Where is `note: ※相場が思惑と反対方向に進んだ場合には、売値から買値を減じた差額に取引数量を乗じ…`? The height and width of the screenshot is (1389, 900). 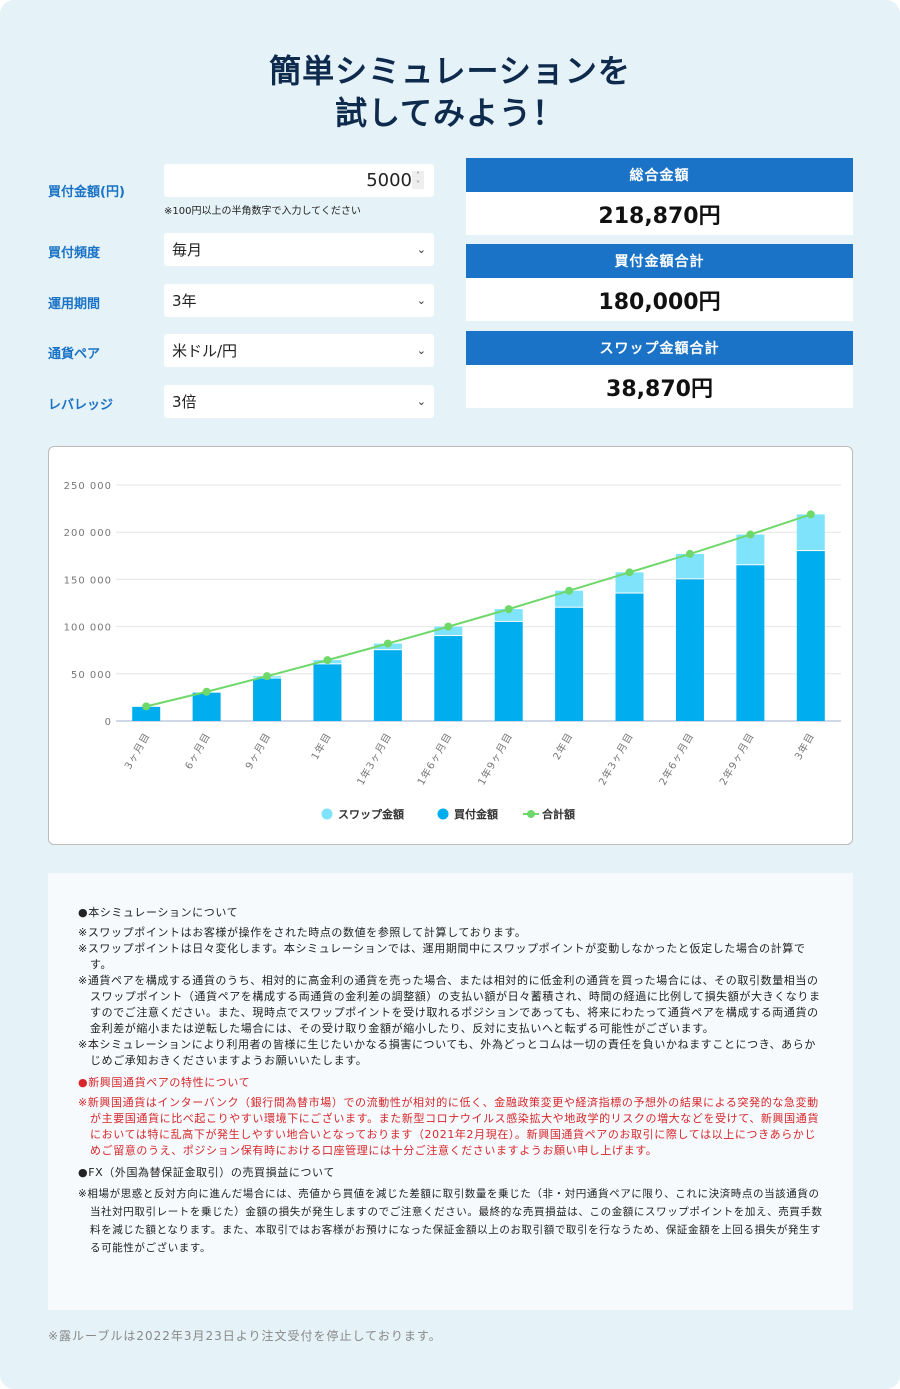 note: ※相場が思惑と反対方向に進んだ場合には、売値から買値を減じた差額に取引数量を乗じ… is located at coordinates (450, 1221).